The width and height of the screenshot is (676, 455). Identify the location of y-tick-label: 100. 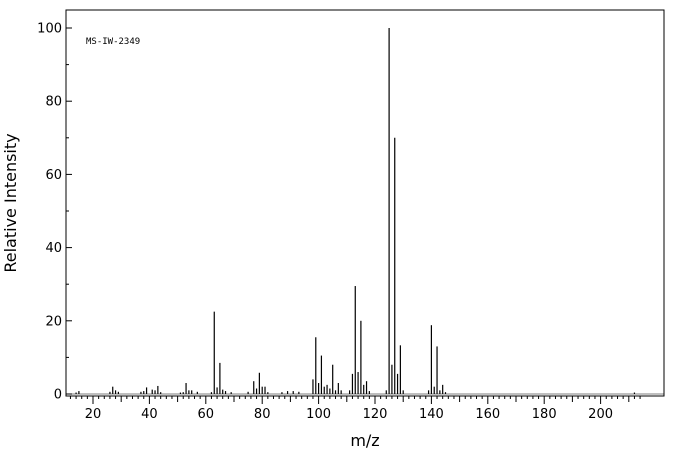
(49, 29).